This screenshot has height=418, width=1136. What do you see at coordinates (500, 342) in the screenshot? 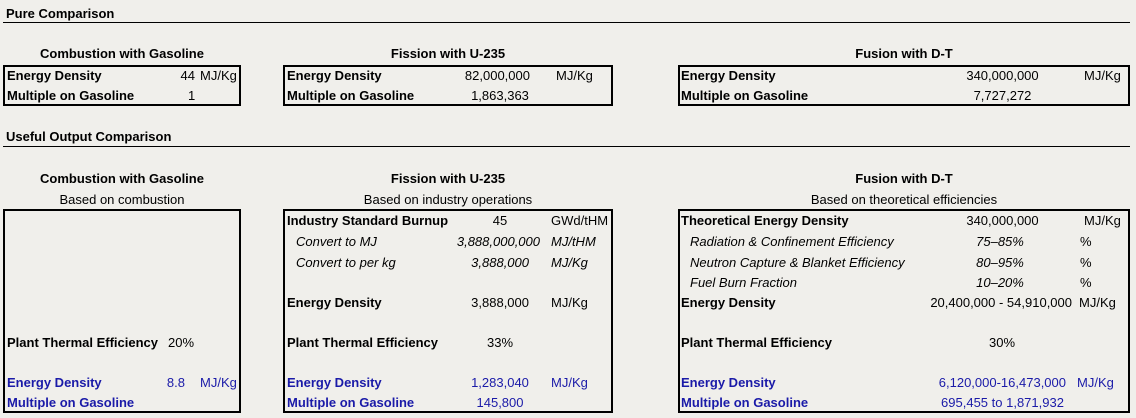
I see `fission-plant-value: 33%` at bounding box center [500, 342].